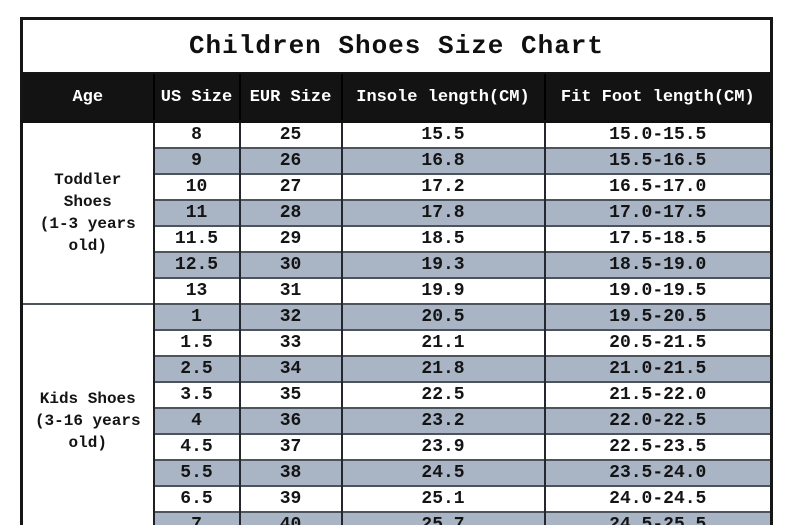  What do you see at coordinates (657, 420) in the screenshot?
I see `fit-foot-length-cell: 22.0-22.5` at bounding box center [657, 420].